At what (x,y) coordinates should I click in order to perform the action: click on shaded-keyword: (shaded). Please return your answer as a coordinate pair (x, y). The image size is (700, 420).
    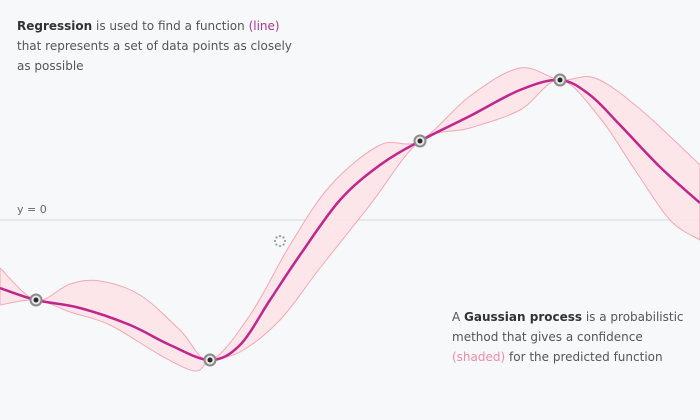
    Looking at the image, I should click on (479, 357).